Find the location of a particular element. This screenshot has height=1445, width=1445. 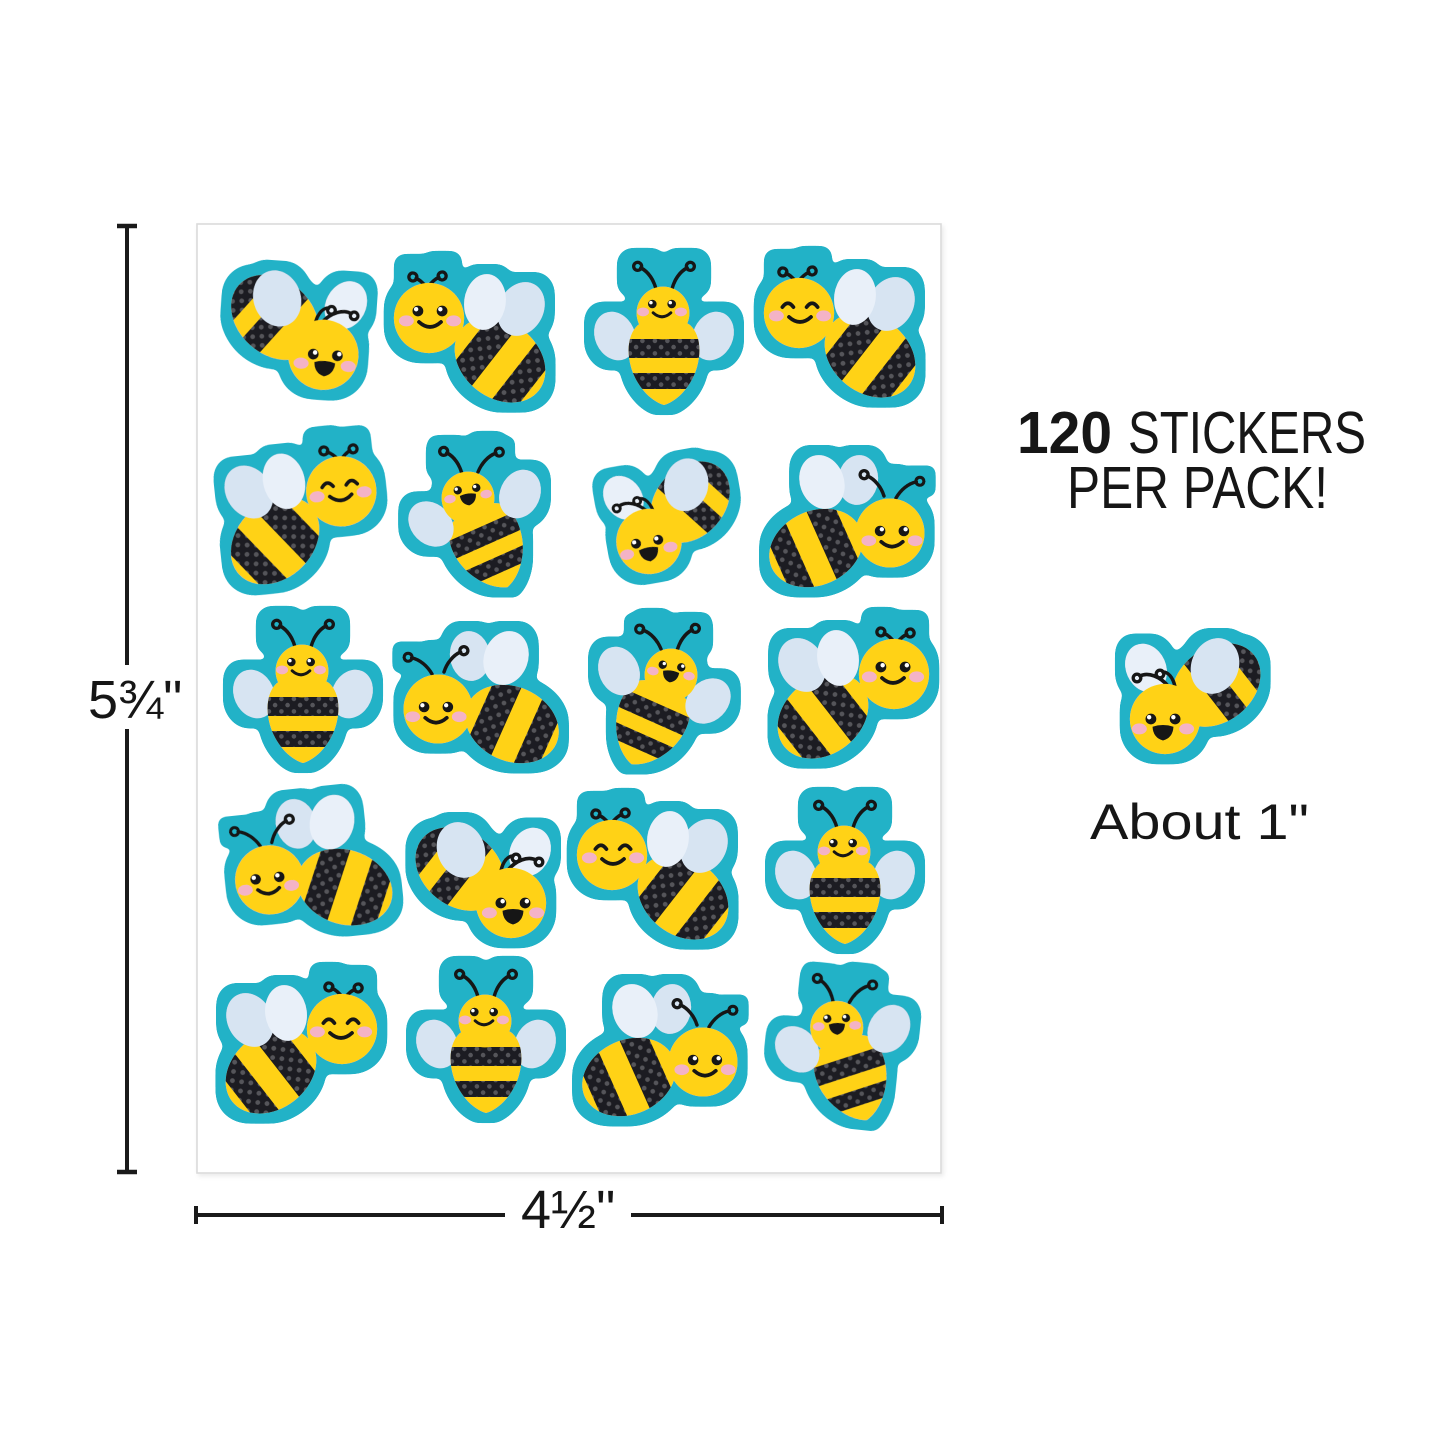

svg-text: 120 is located at coordinates (1064, 433).